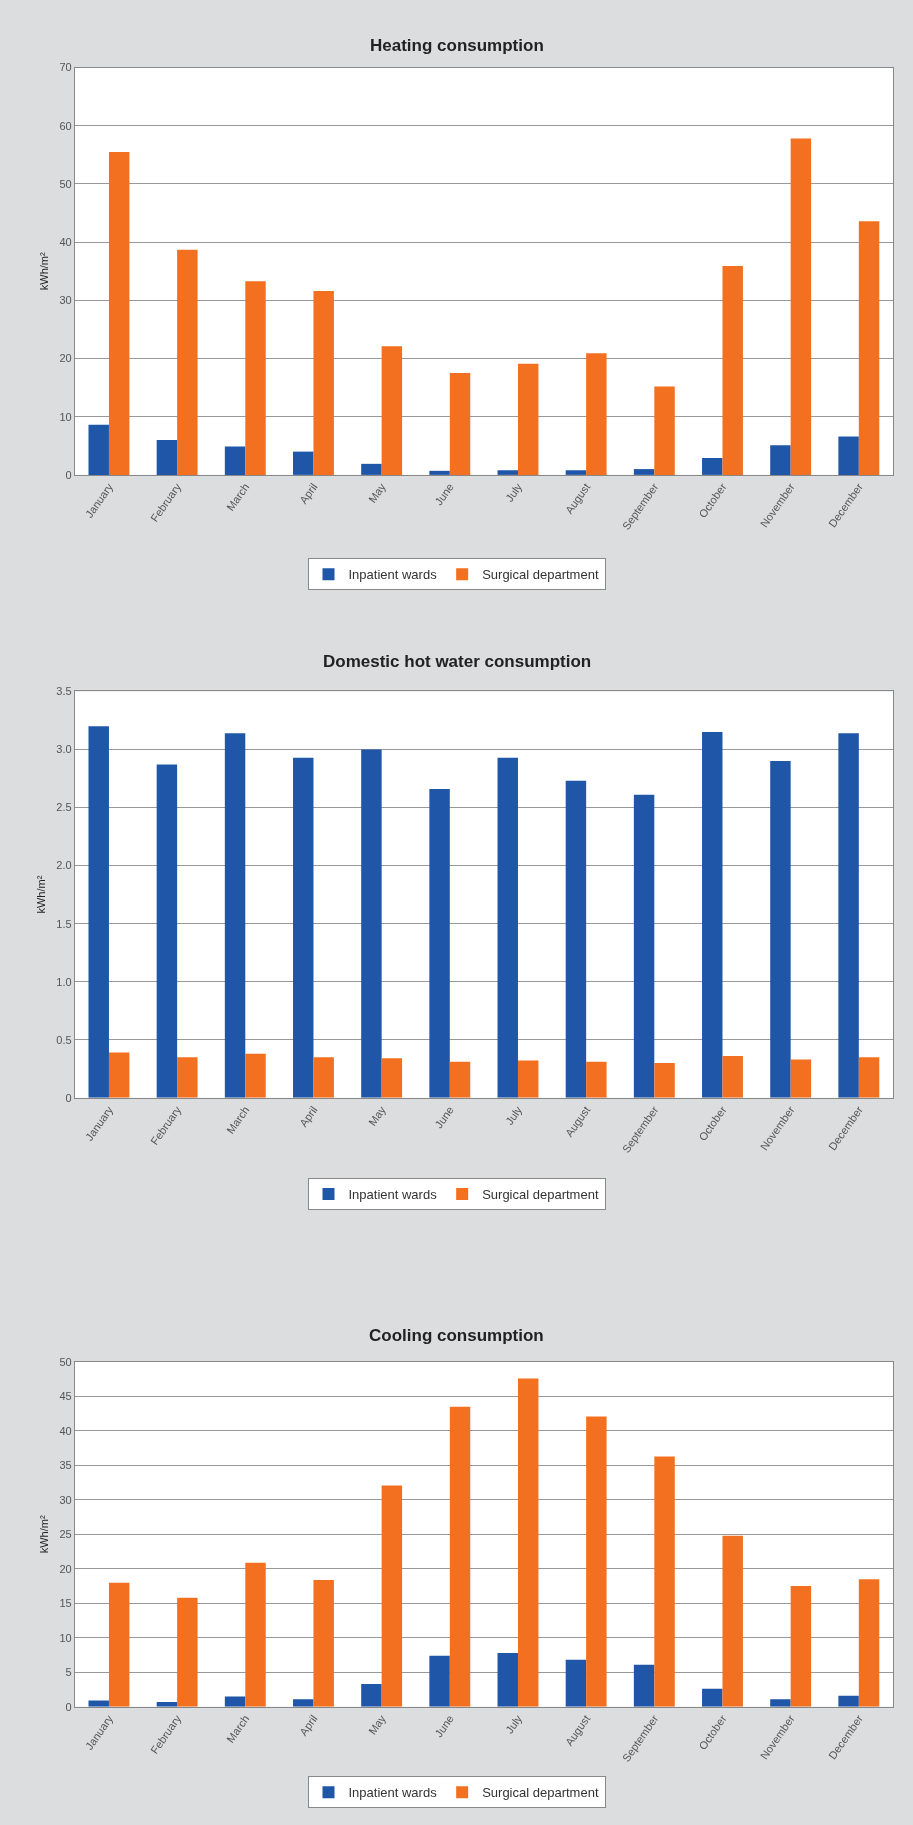 The height and width of the screenshot is (1825, 913). I want to click on y-tick-label: 10, so click(65, 416).